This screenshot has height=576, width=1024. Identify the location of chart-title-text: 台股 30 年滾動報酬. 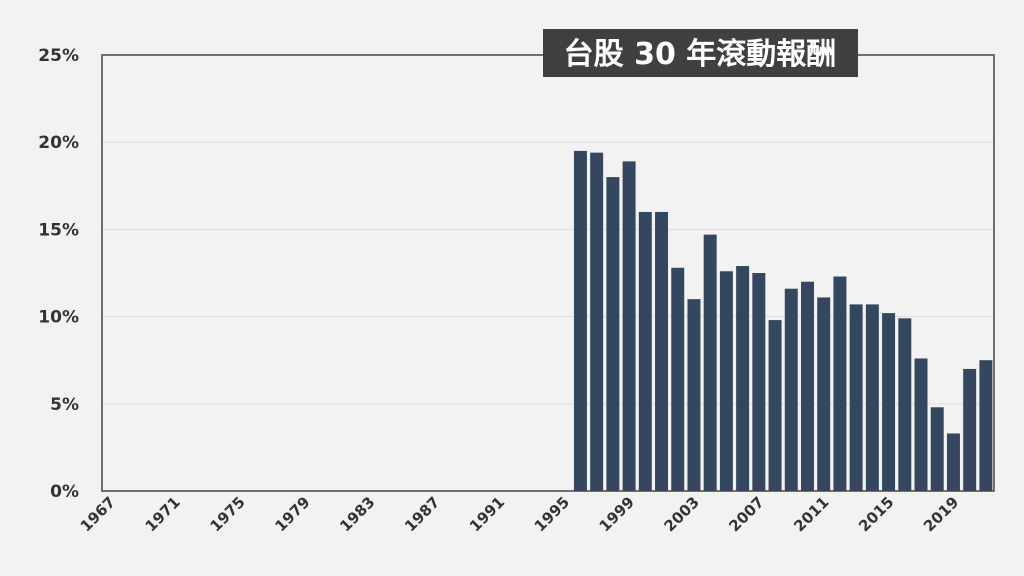
(700, 54).